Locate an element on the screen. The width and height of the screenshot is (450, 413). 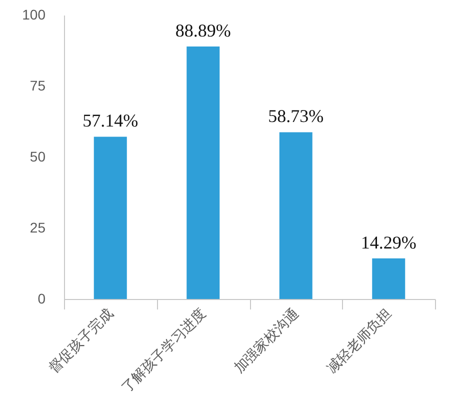
data-label: 88.89% is located at coordinates (203, 30).